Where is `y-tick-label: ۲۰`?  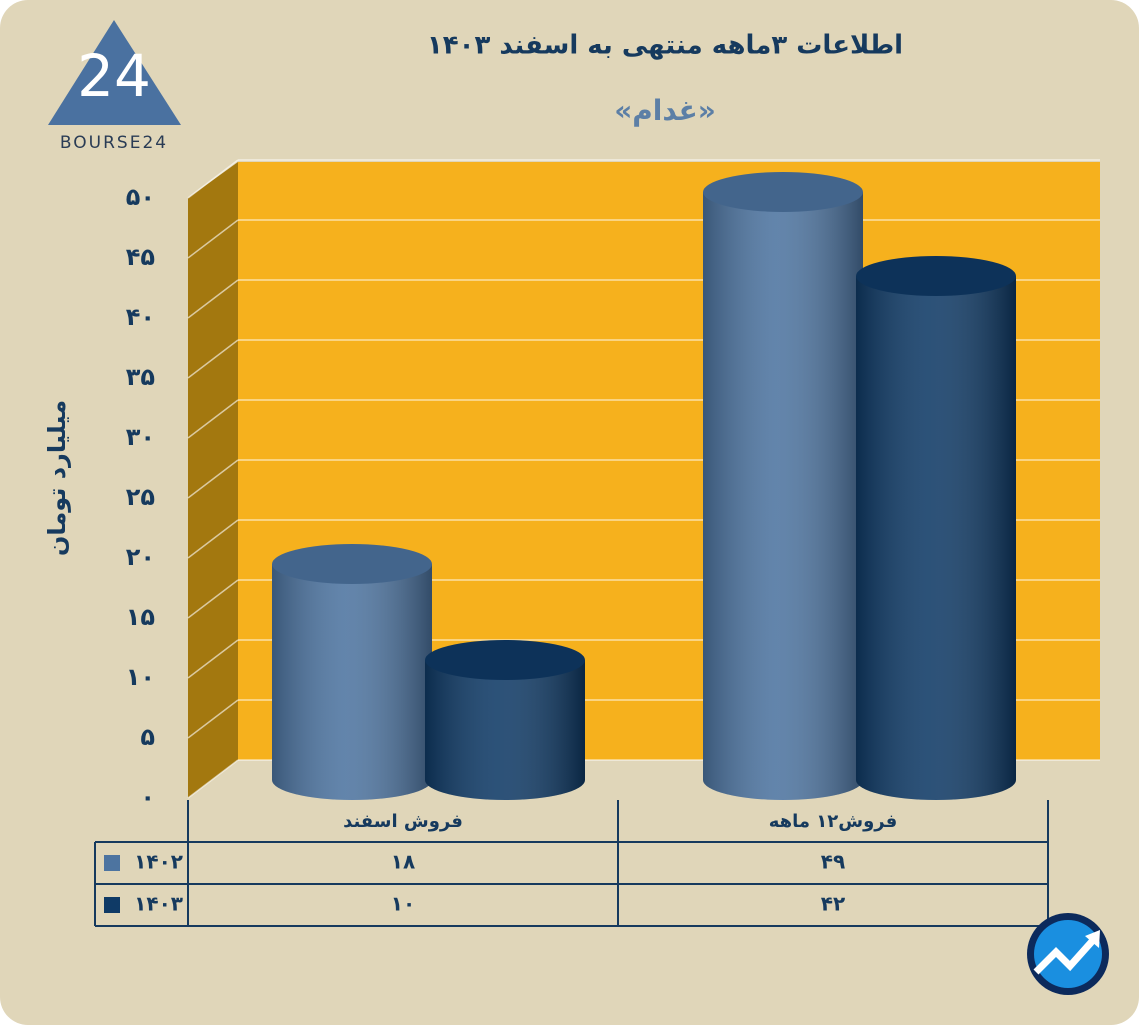
y-tick-label: ۲۰ is located at coordinates (140, 557).